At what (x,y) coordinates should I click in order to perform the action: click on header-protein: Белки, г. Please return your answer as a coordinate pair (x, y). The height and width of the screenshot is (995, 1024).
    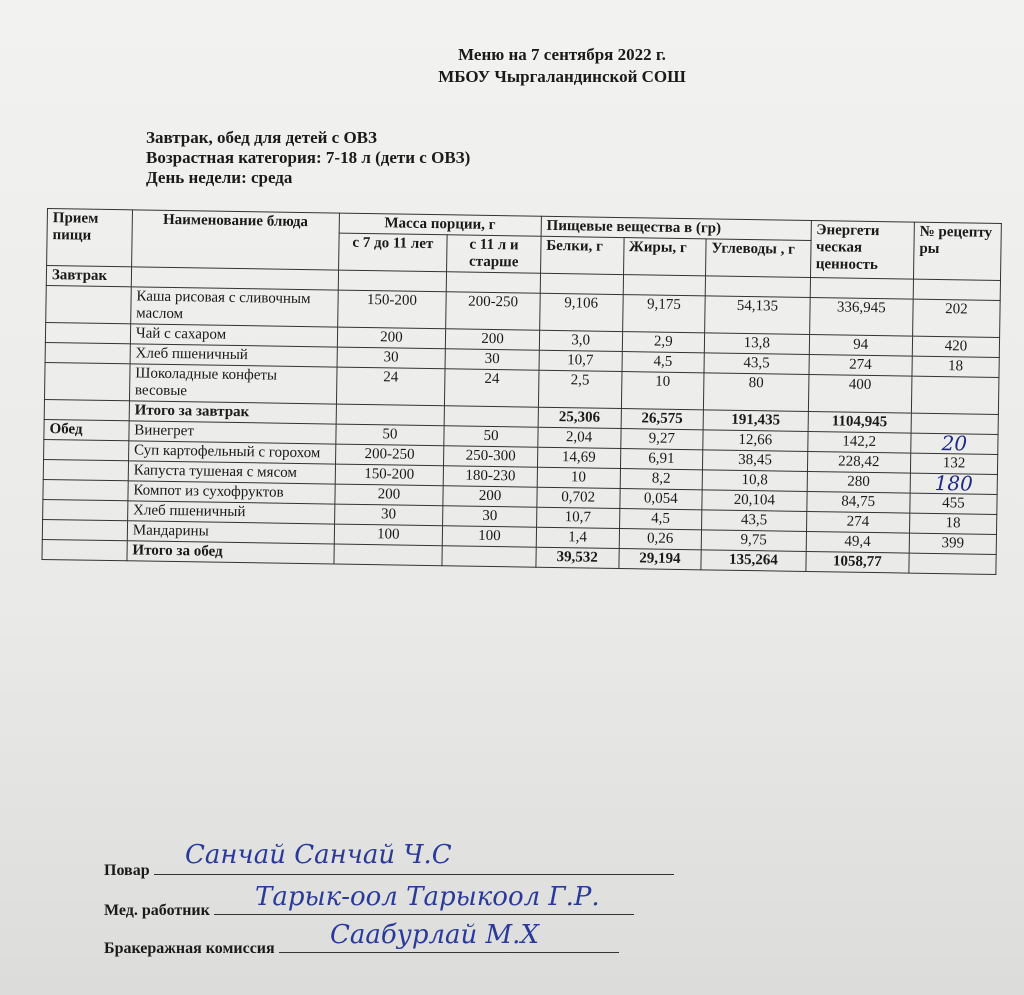
    Looking at the image, I should click on (582, 255).